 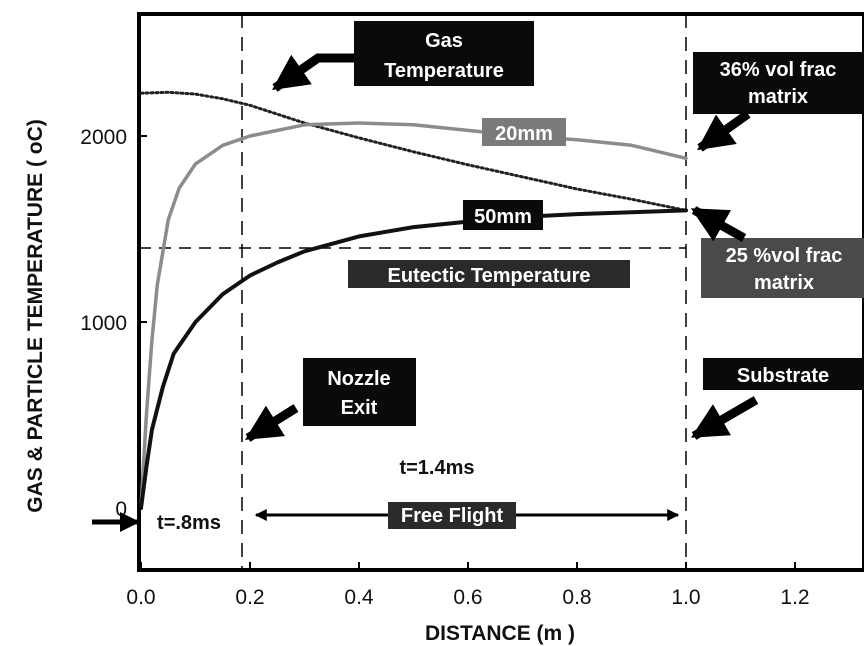 What do you see at coordinates (724, 418) in the screenshot?
I see `substrate-arrow` at bounding box center [724, 418].